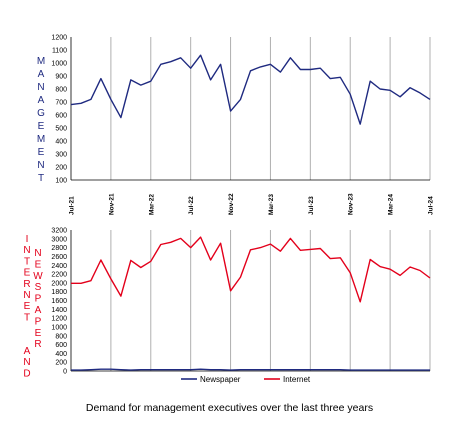 The width and height of the screenshot is (459, 438). I want to click on x-tick-label: Mar-22, so click(151, 204).